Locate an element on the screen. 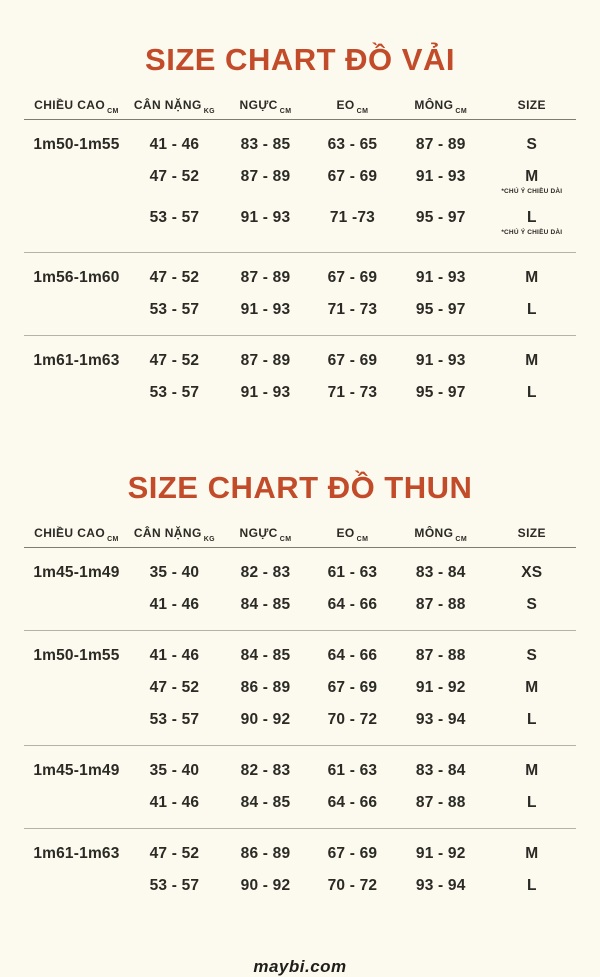 This screenshot has width=600, height=977. hip-cell: 87 - 89 is located at coordinates (440, 144).